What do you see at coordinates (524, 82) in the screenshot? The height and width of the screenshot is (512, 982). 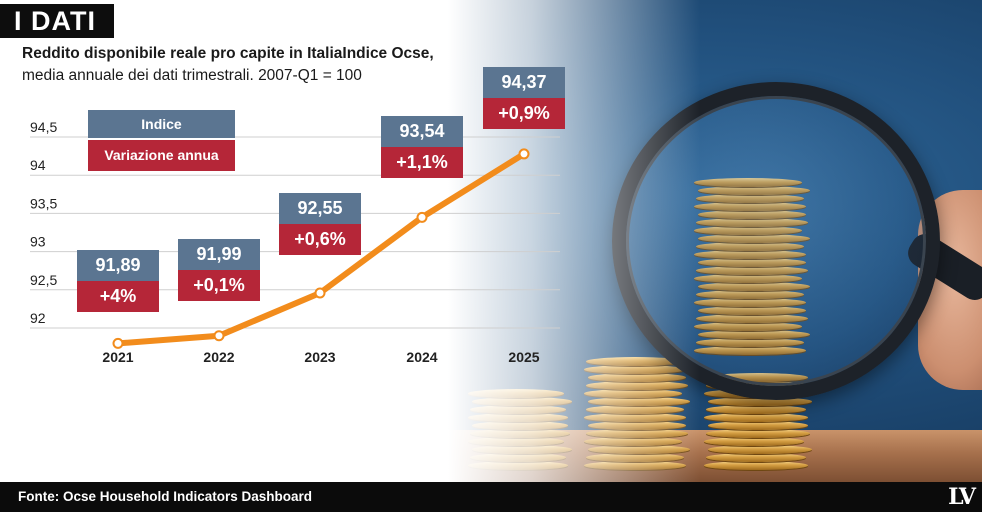 I see `value-label: 94,37` at bounding box center [524, 82].